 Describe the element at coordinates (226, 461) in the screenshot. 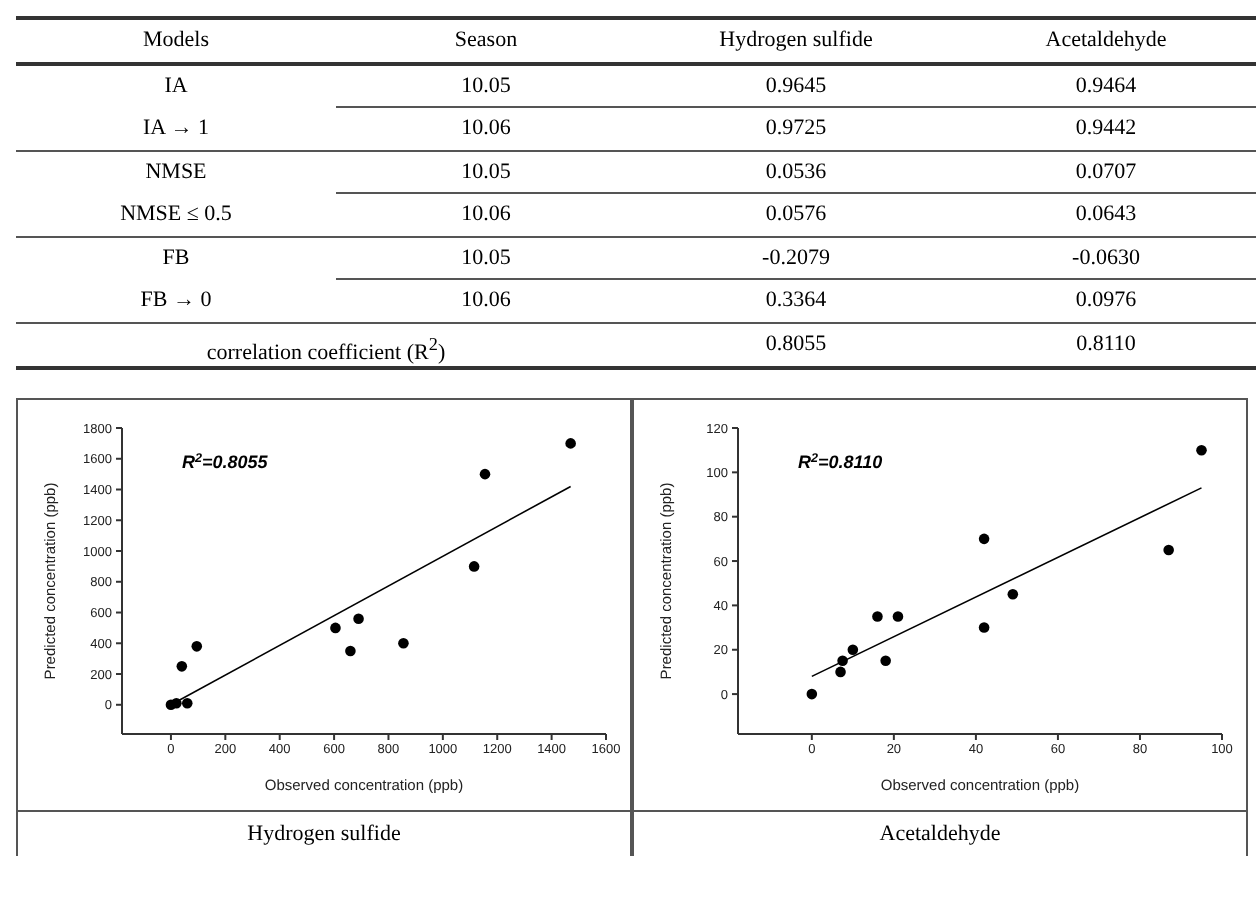

I see `annotation: R$^{2}$=0.8055` at that location.